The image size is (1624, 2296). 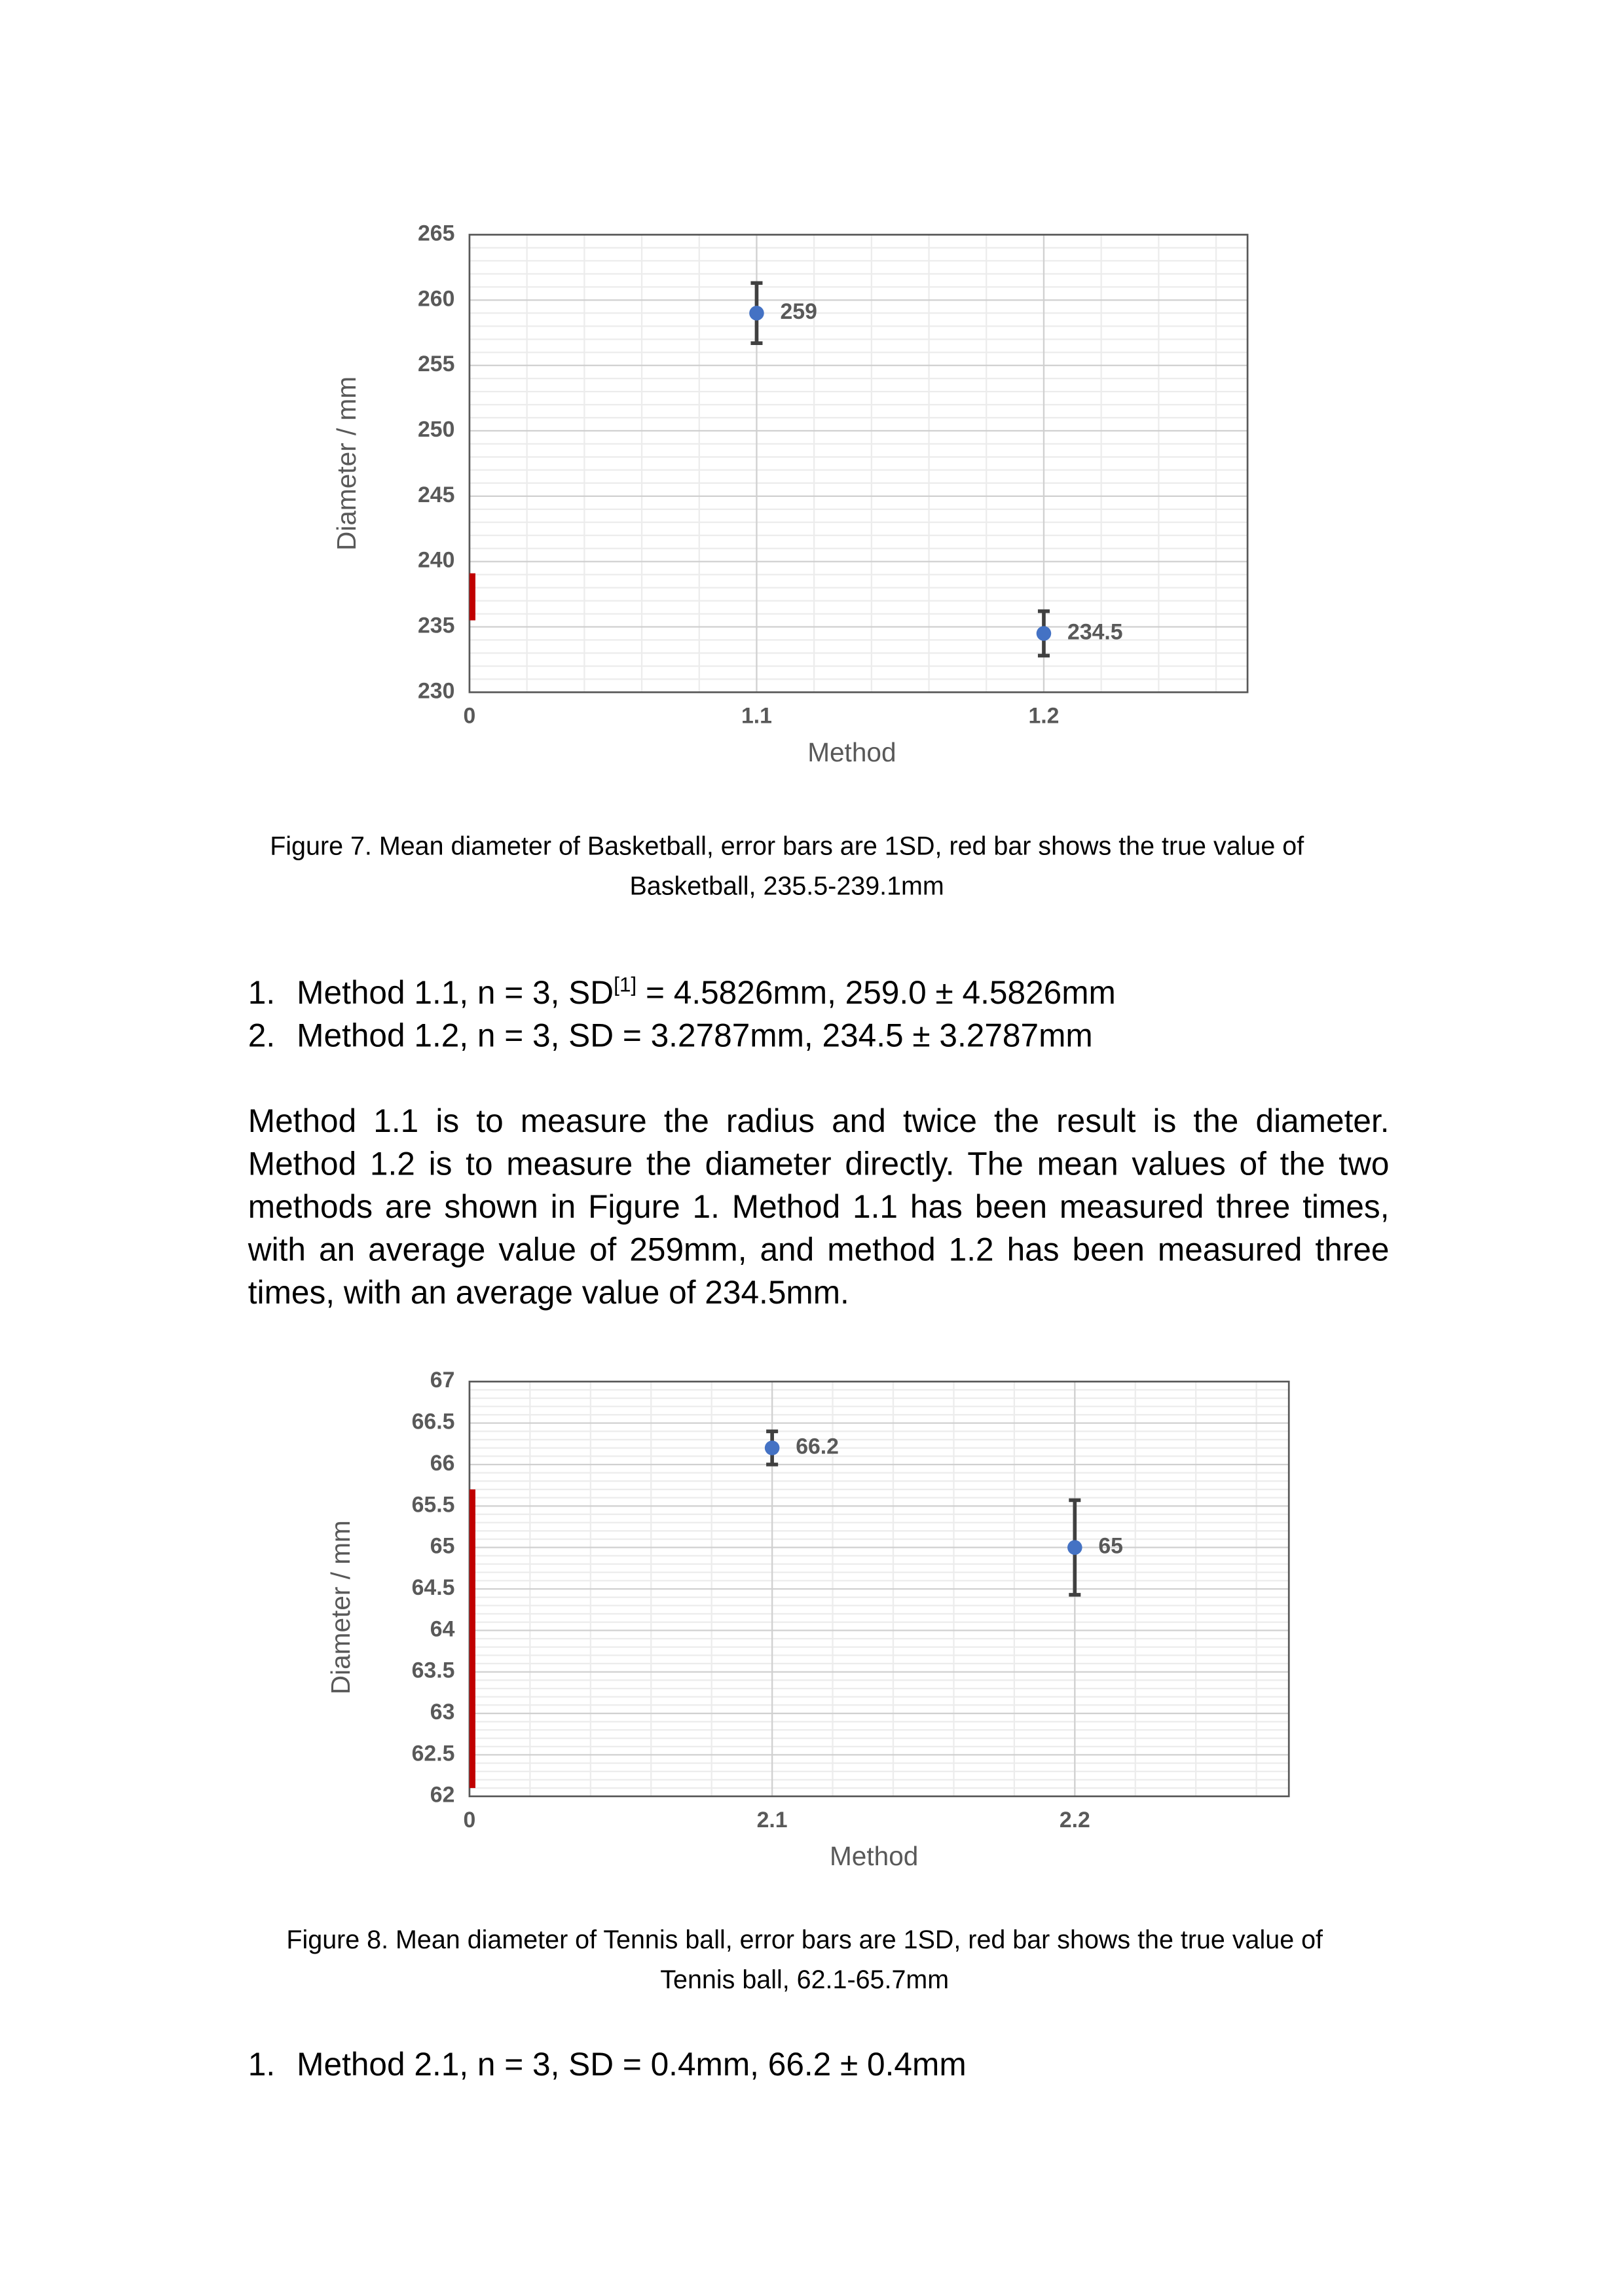 I want to click on data-label: 234.5, so click(x=1095, y=631).